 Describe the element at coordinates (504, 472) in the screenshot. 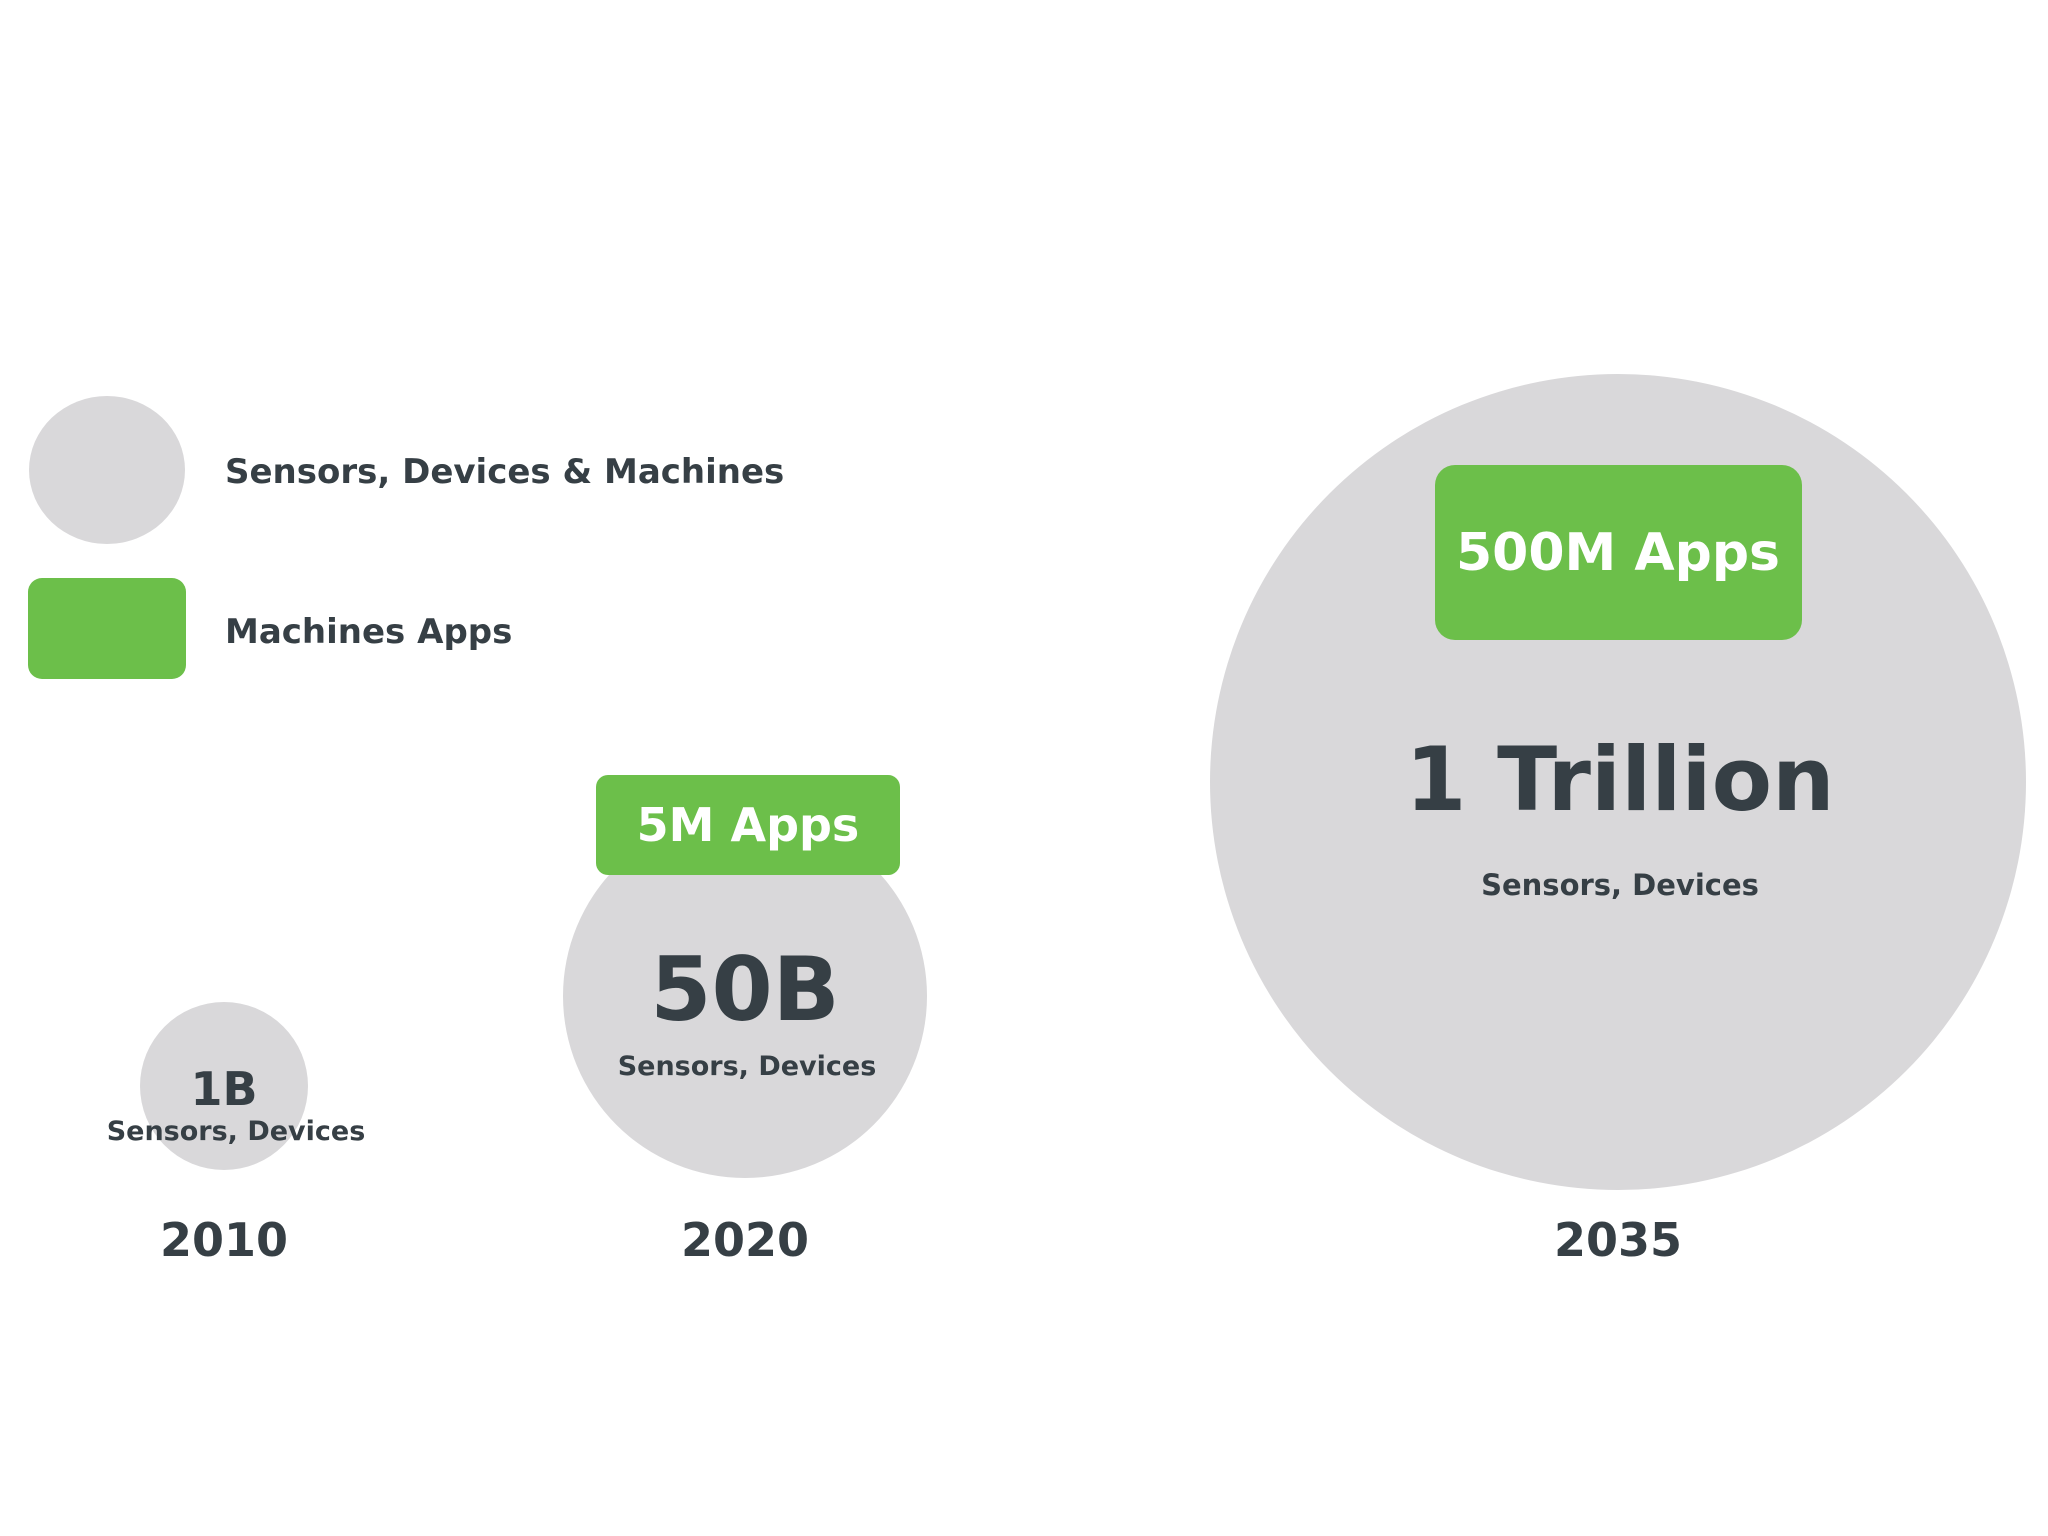

I see `legend-label-devices: Sensors, Devices & Machines` at that location.